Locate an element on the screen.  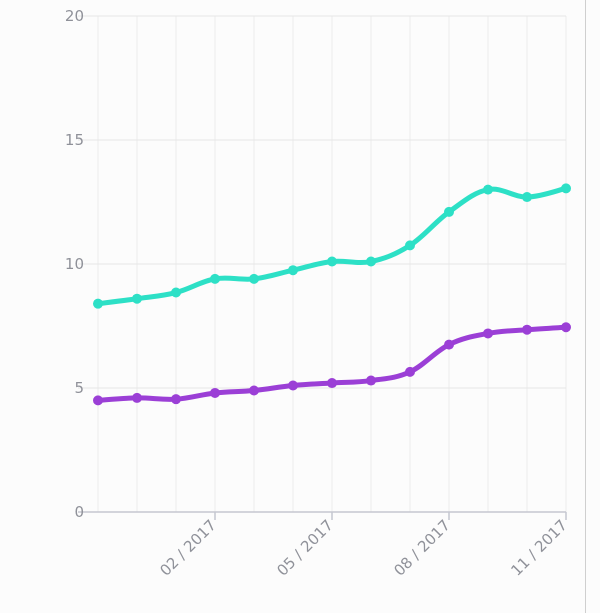
x-tick-label: 11 / 2017 is located at coordinates (539, 548).